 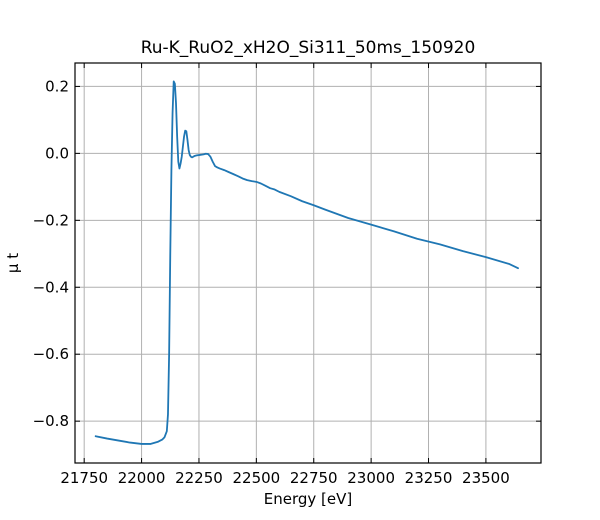 I want to click on y-tick-label: −0.4, so click(x=51, y=287).